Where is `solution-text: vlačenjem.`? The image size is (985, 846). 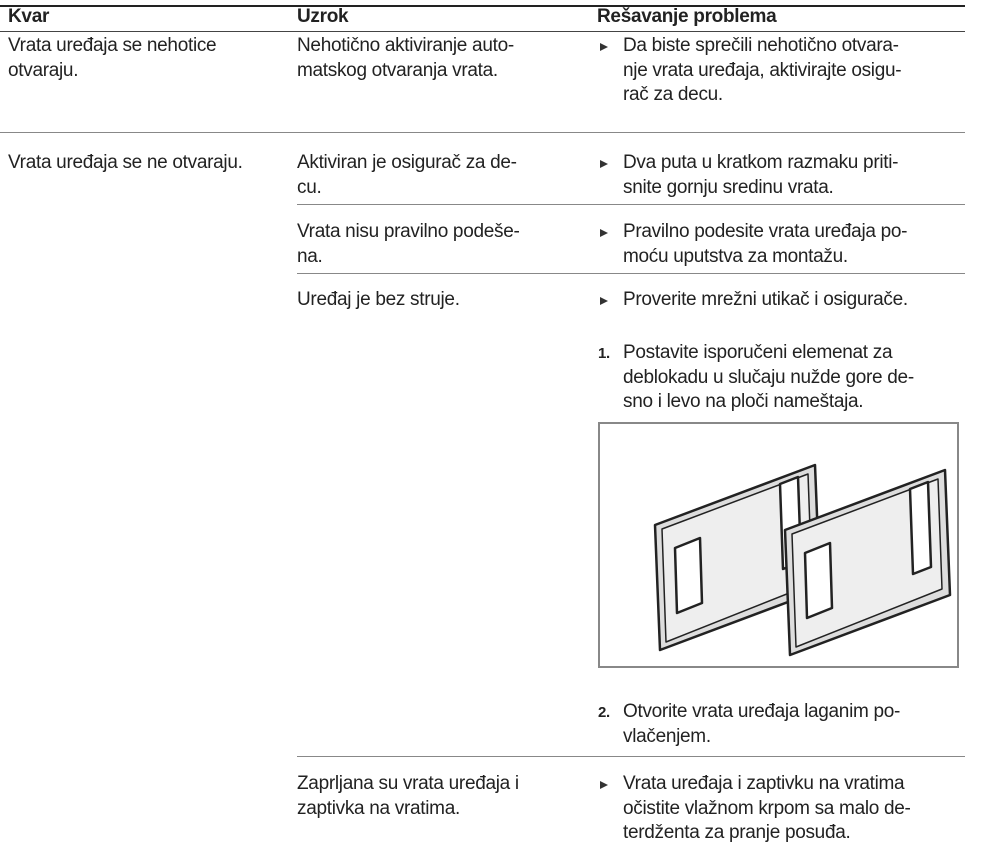
solution-text: vlačenjem. is located at coordinates (667, 736).